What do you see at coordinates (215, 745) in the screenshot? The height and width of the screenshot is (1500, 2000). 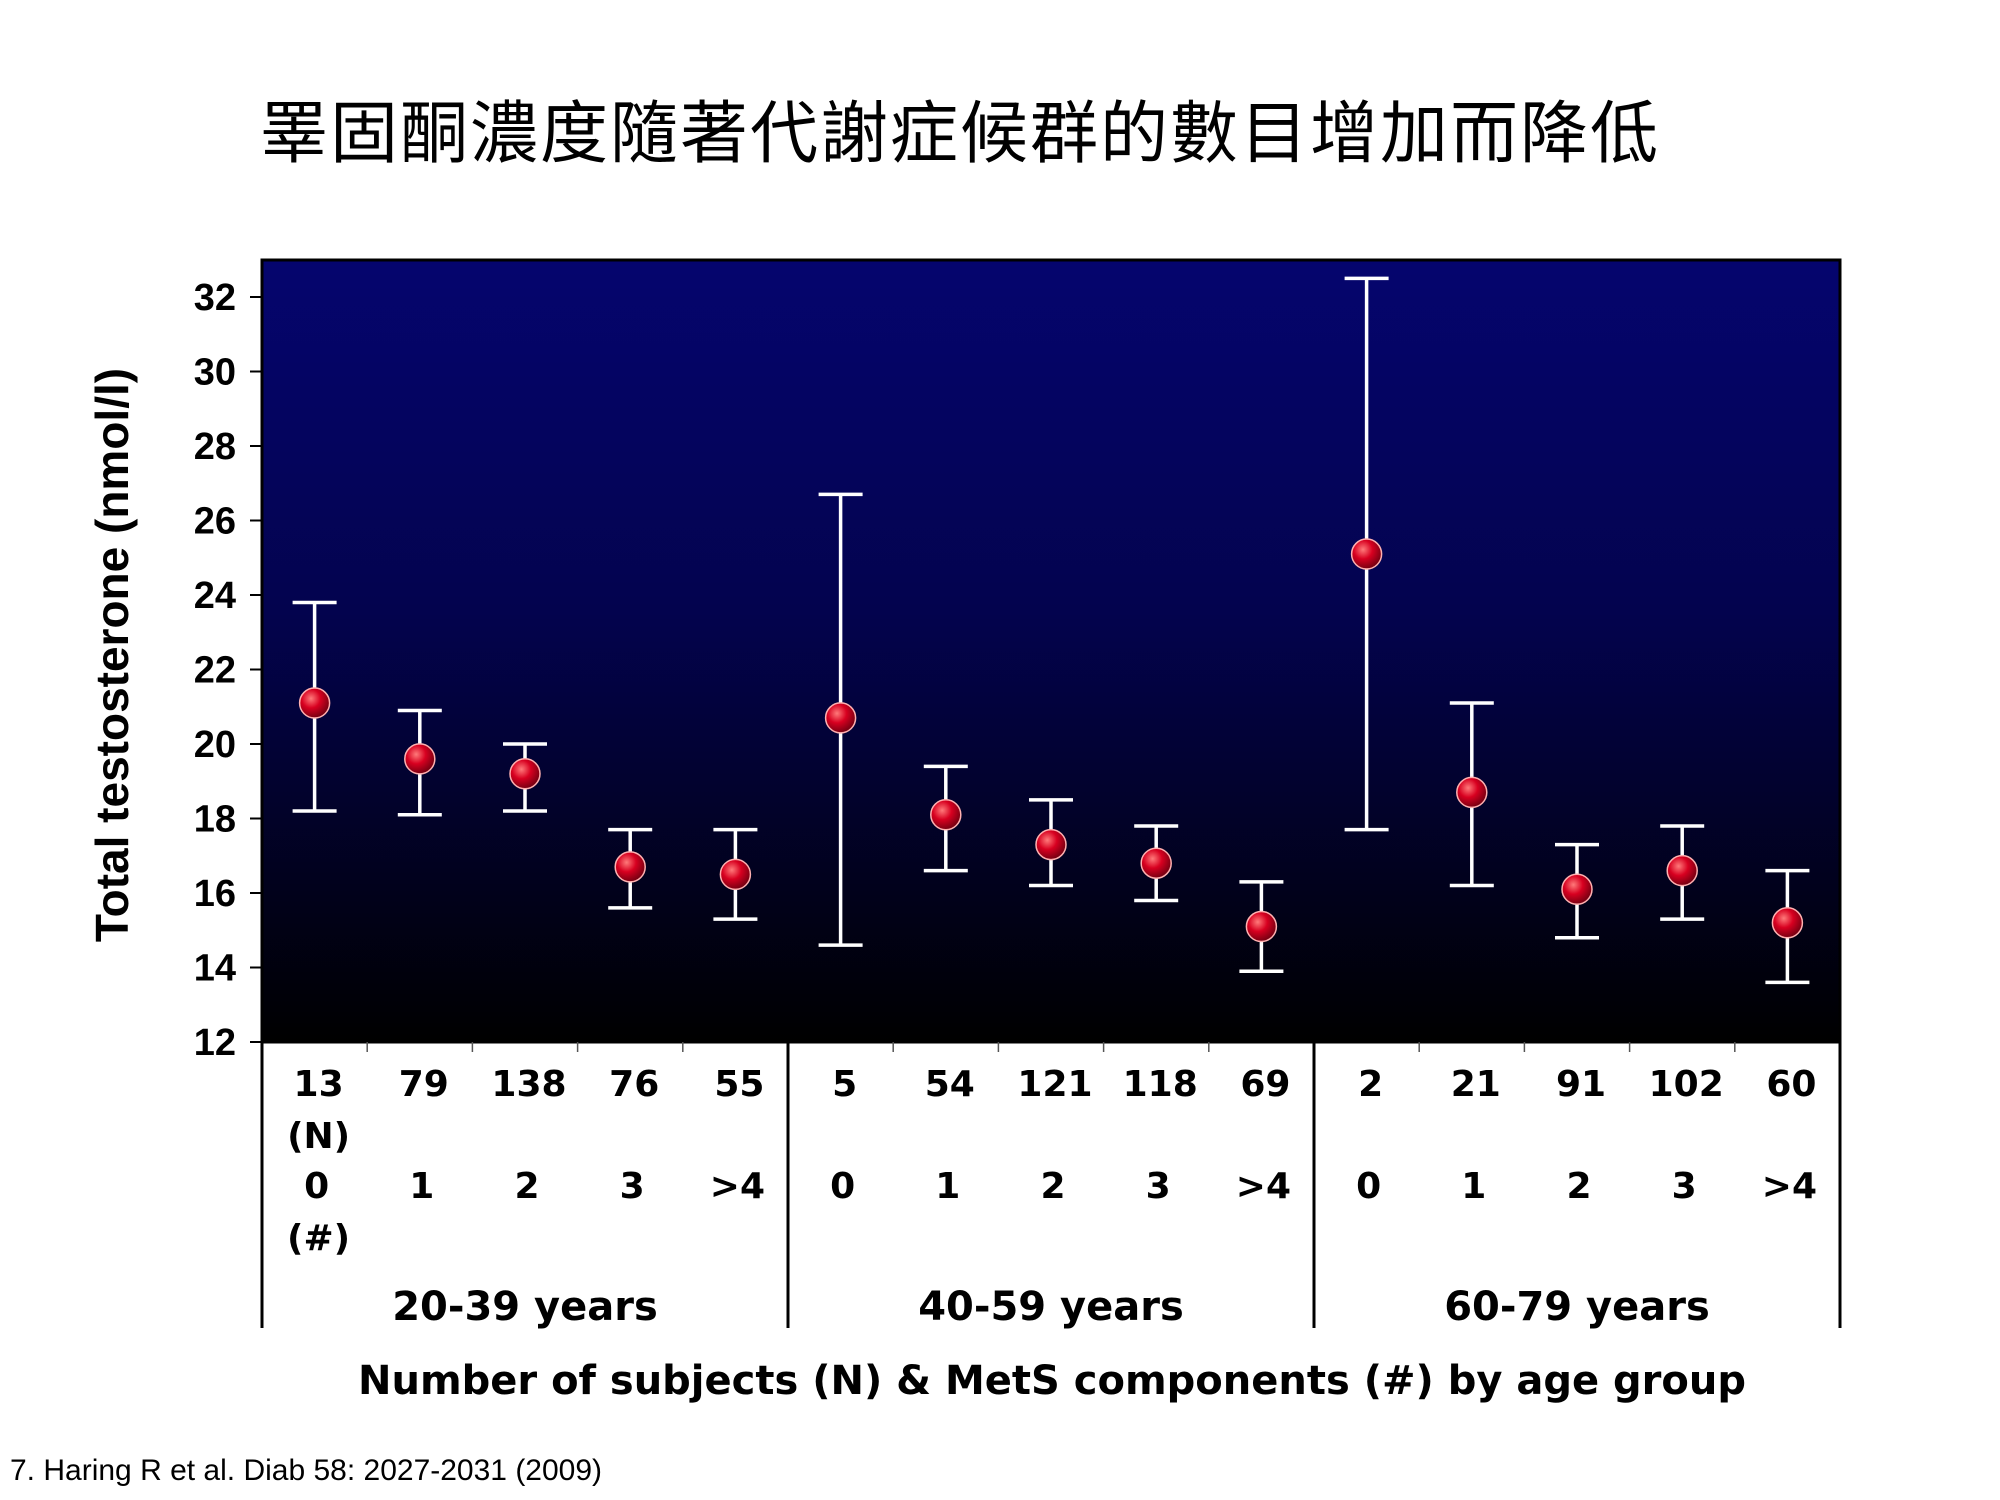 I see `y-tick-label: 20` at bounding box center [215, 745].